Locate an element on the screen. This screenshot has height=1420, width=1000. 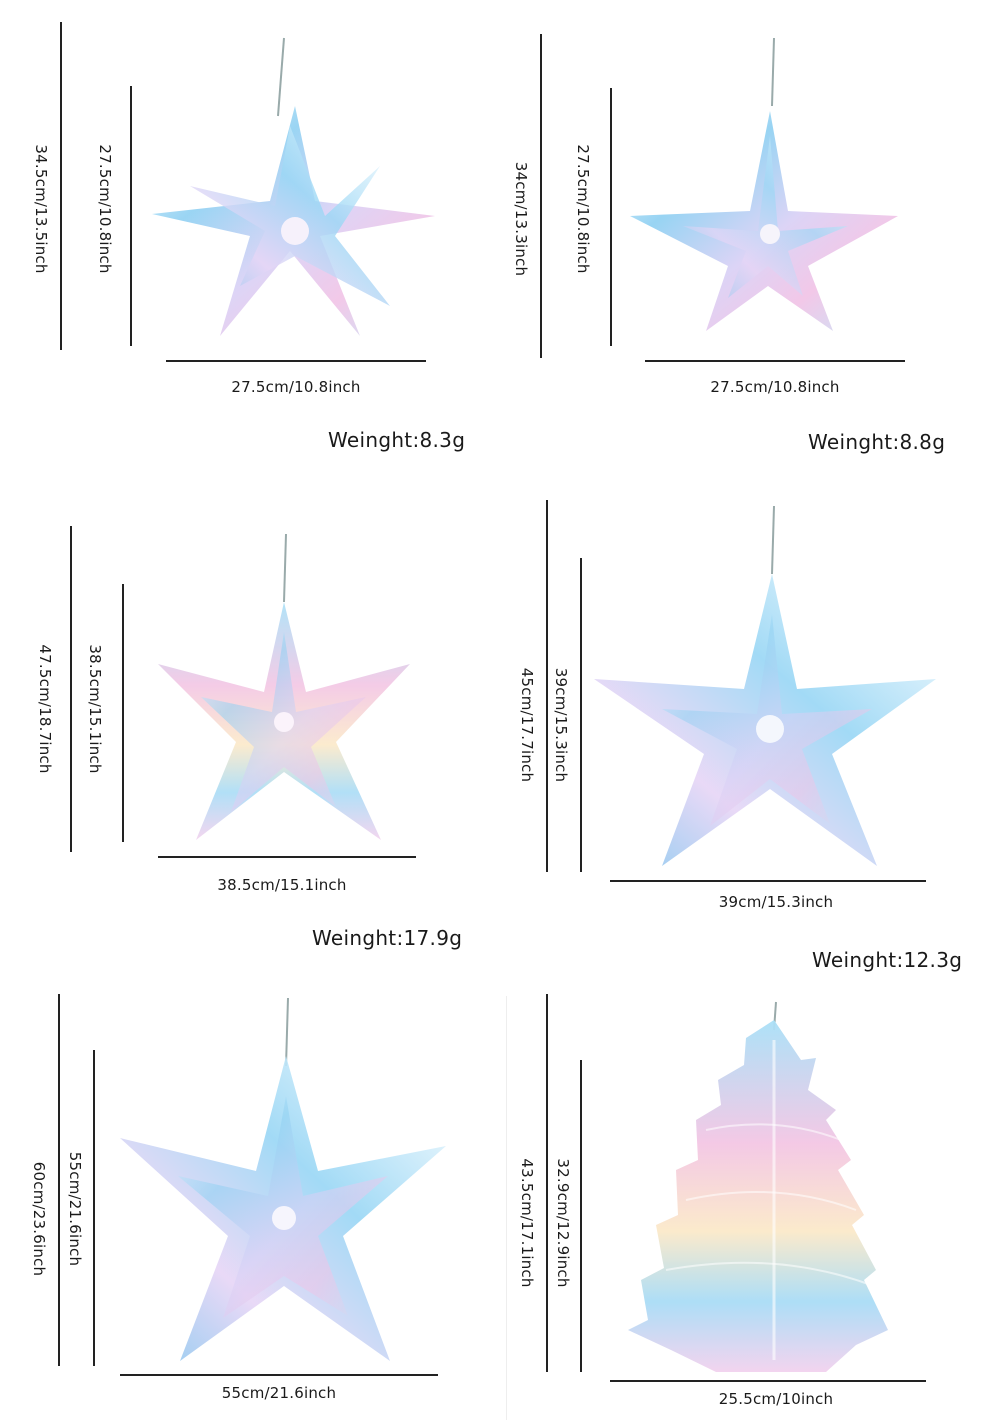
weight-label: Weinght:12.3g is located at coordinates (887, 960).